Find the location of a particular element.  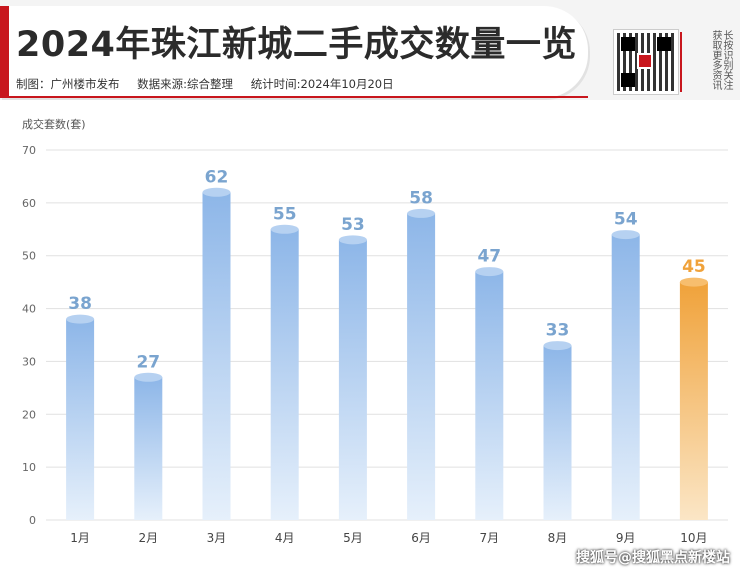

data-label: 58 is located at coordinates (421, 198).